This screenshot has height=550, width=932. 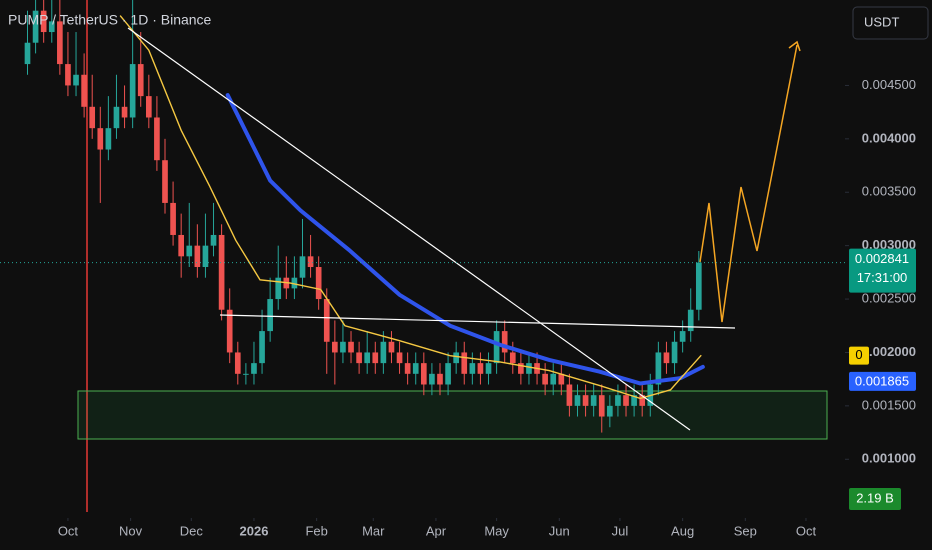 I want to click on y-tick-label: 0.004500, so click(x=889, y=84).